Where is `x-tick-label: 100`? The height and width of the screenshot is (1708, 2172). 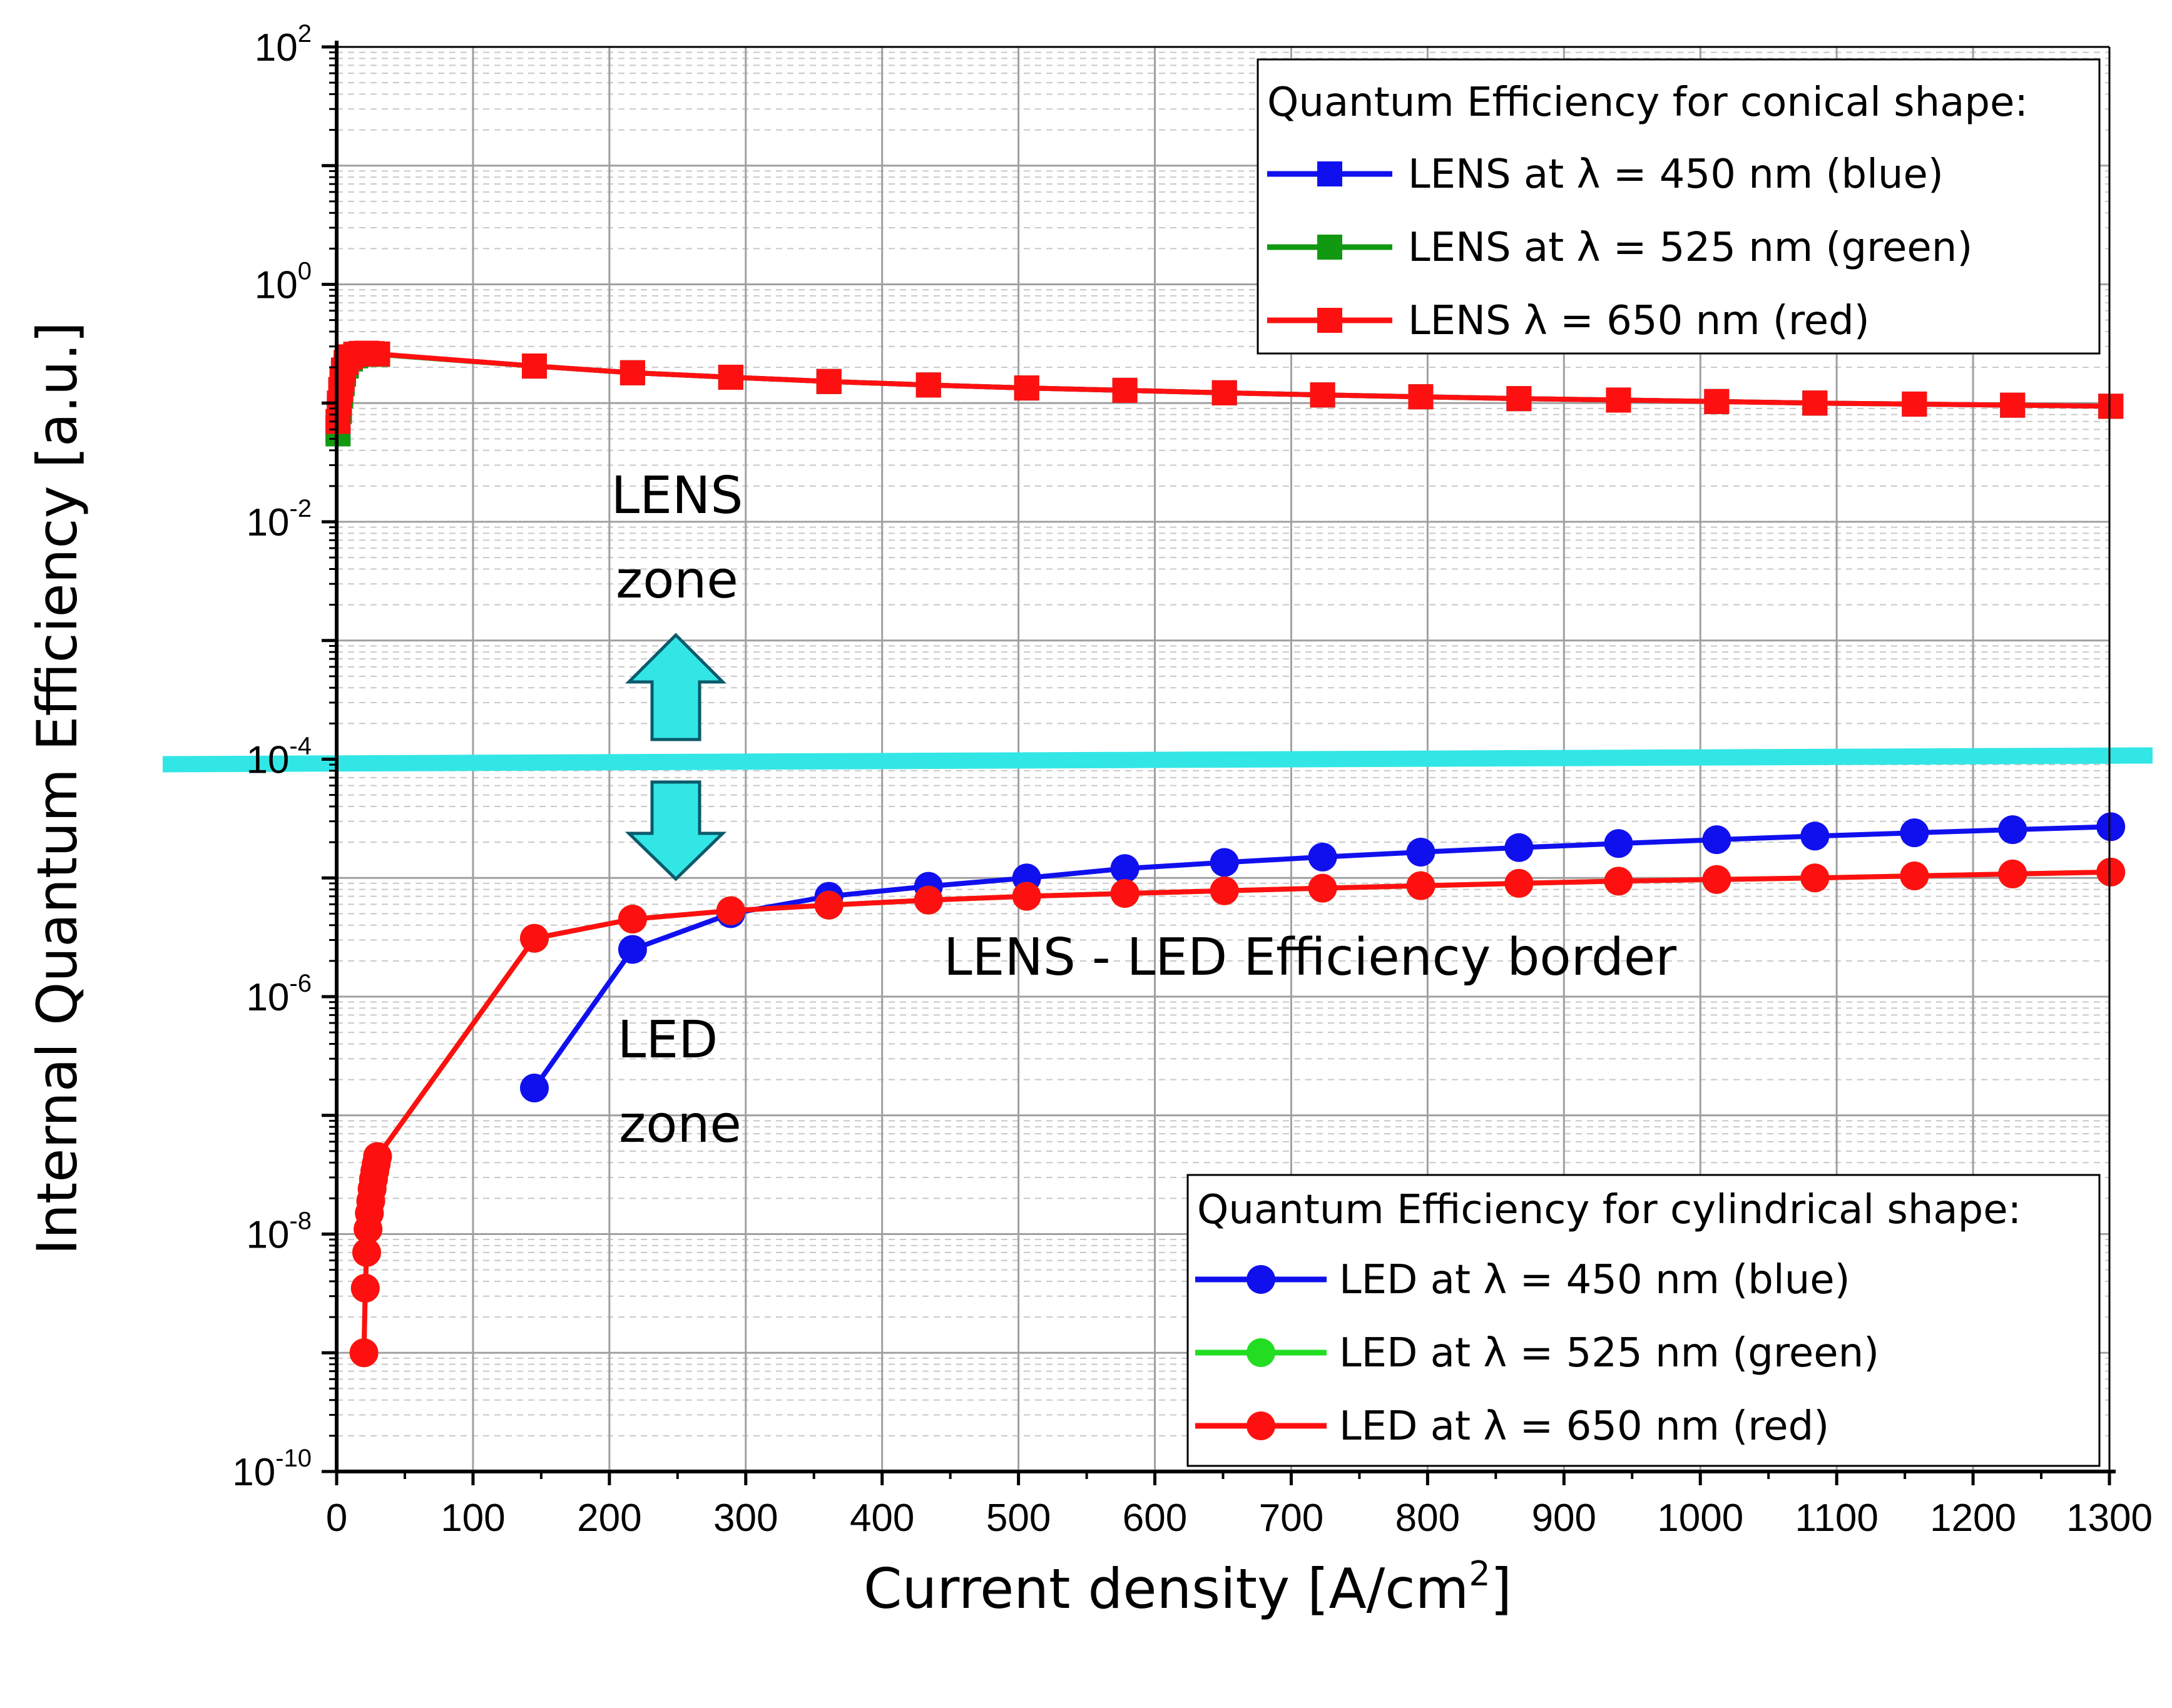
x-tick-label: 100 is located at coordinates (473, 1519).